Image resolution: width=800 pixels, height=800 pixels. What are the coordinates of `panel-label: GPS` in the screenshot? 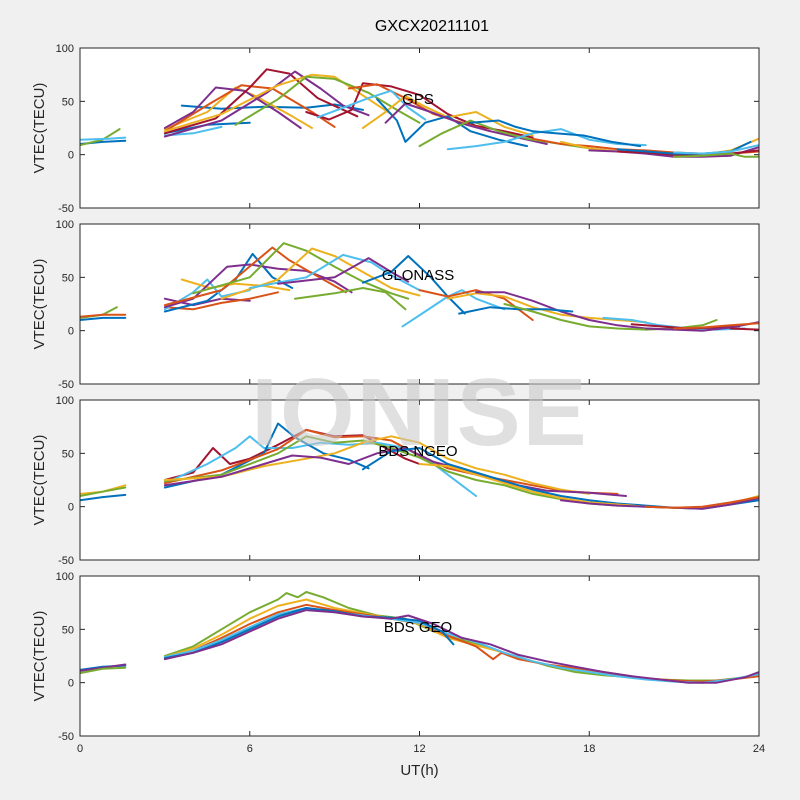 It's located at (418, 99).